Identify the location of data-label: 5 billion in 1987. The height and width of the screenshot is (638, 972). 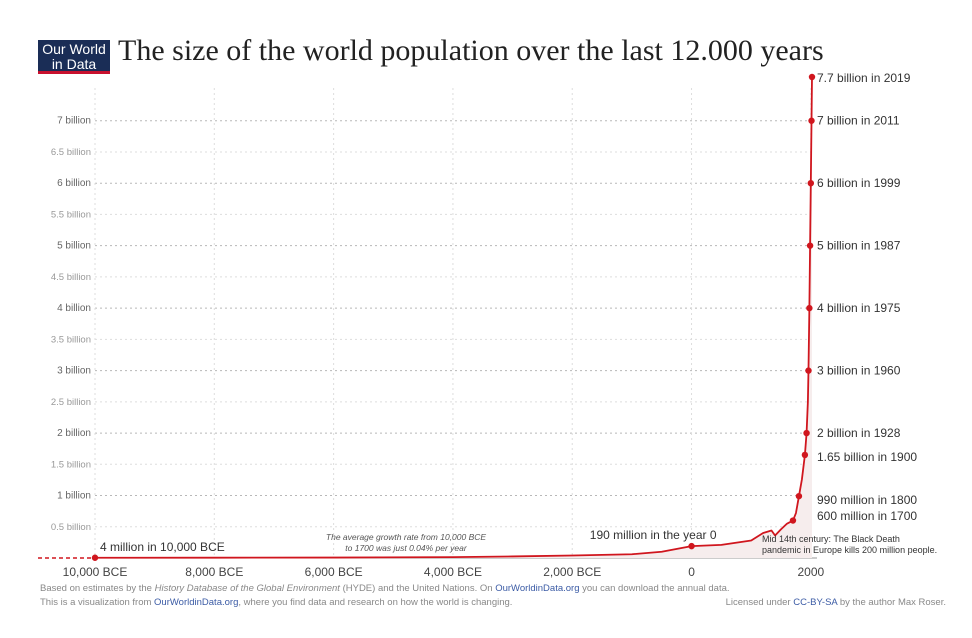
(859, 246).